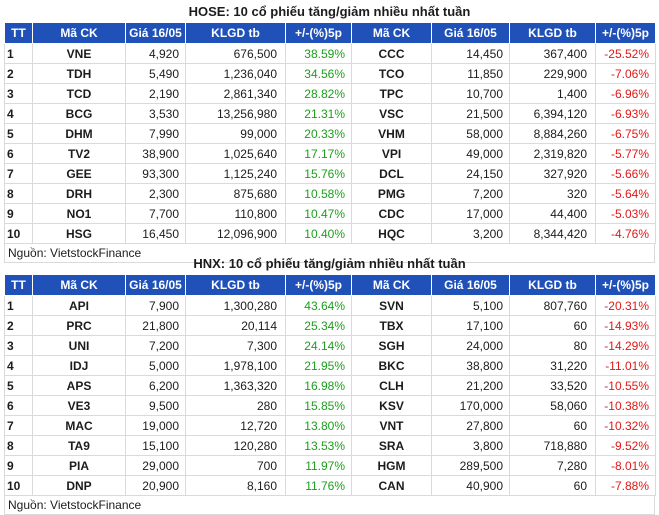  I want to click on loss-volume-cell: 367,400, so click(552, 53).